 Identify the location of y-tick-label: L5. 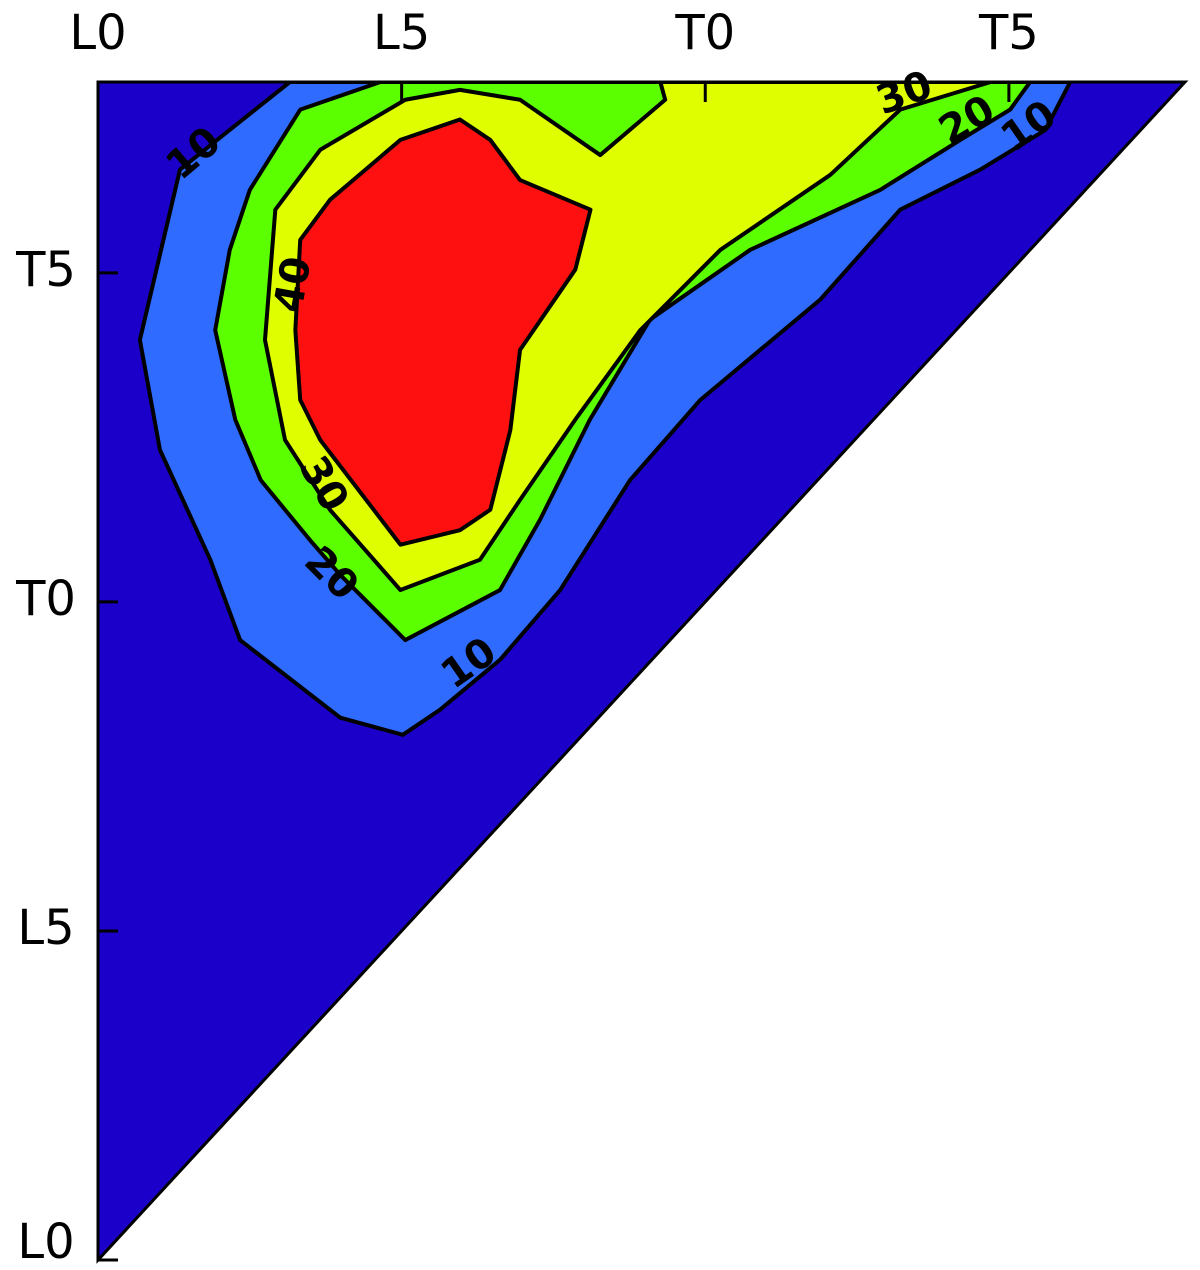
(45, 928).